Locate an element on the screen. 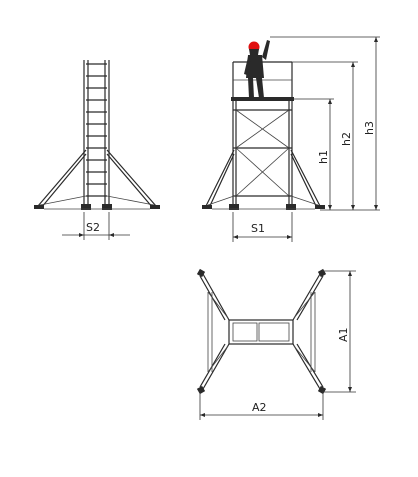 The width and height of the screenshot is (418, 477). a1-label: A1 is located at coordinates (343, 334).